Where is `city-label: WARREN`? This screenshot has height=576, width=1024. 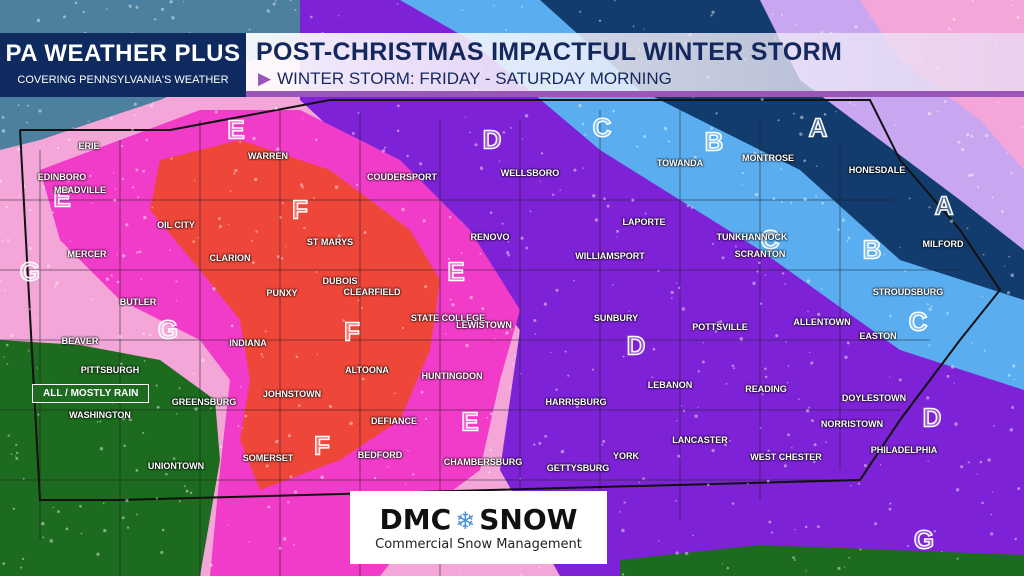
city-label: WARREN is located at coordinates (268, 156).